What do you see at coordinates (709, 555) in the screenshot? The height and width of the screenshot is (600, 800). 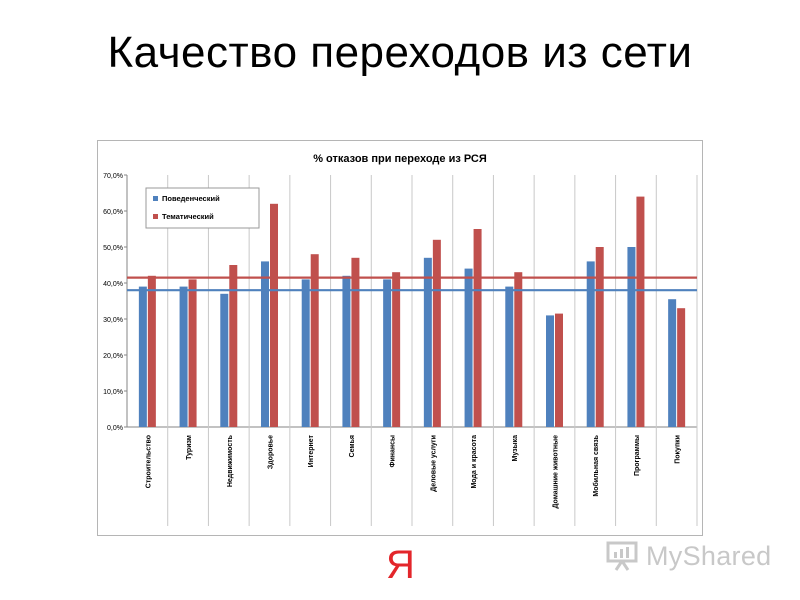 I see `watermark-text: MyShared` at bounding box center [709, 555].